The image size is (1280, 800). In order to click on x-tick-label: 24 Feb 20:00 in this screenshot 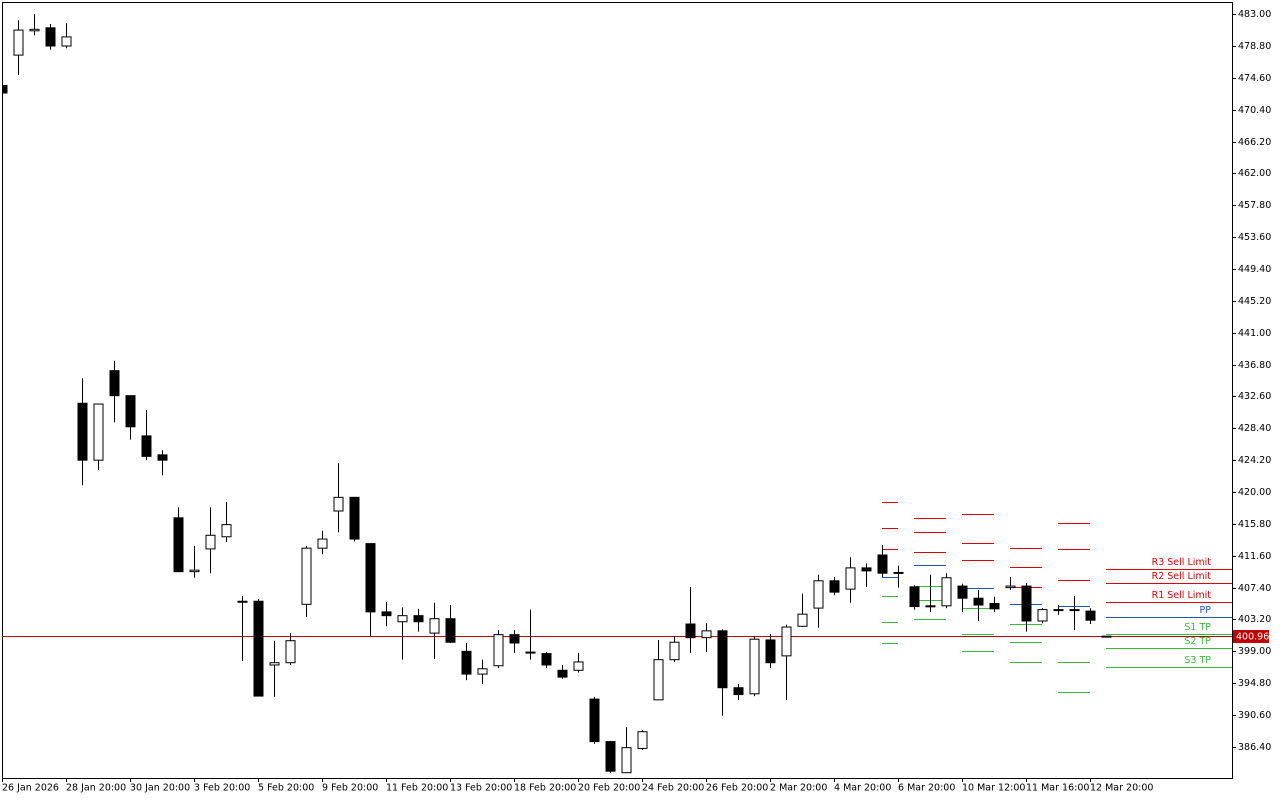, I will do `click(673, 788)`.